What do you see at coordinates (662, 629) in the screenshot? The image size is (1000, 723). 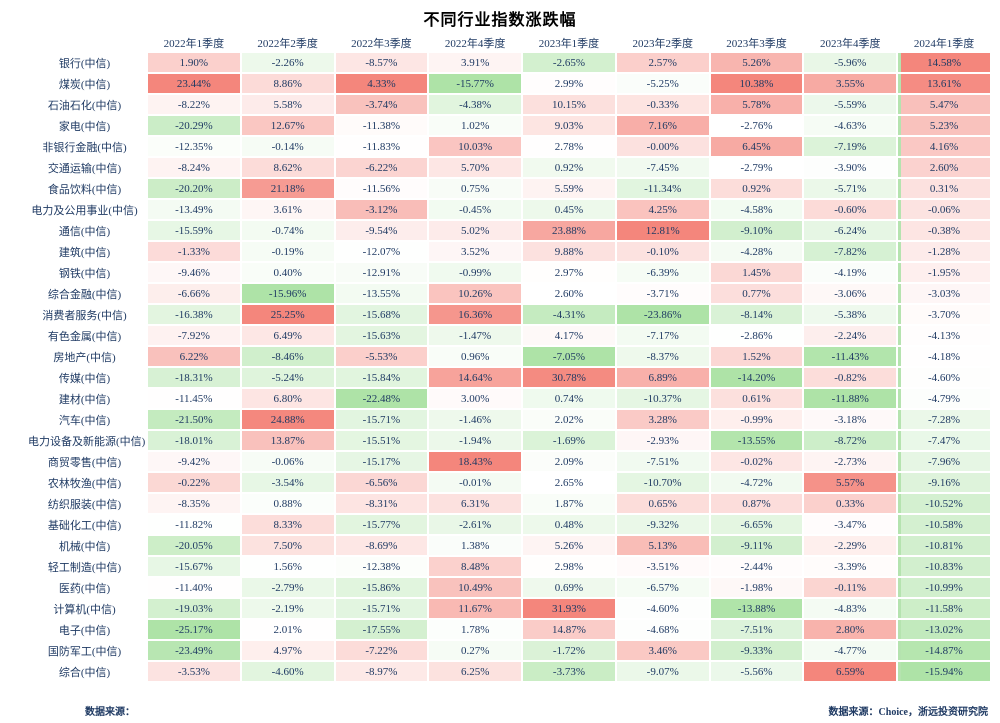 I see `heatmap-cell: -4.68%` at bounding box center [662, 629].